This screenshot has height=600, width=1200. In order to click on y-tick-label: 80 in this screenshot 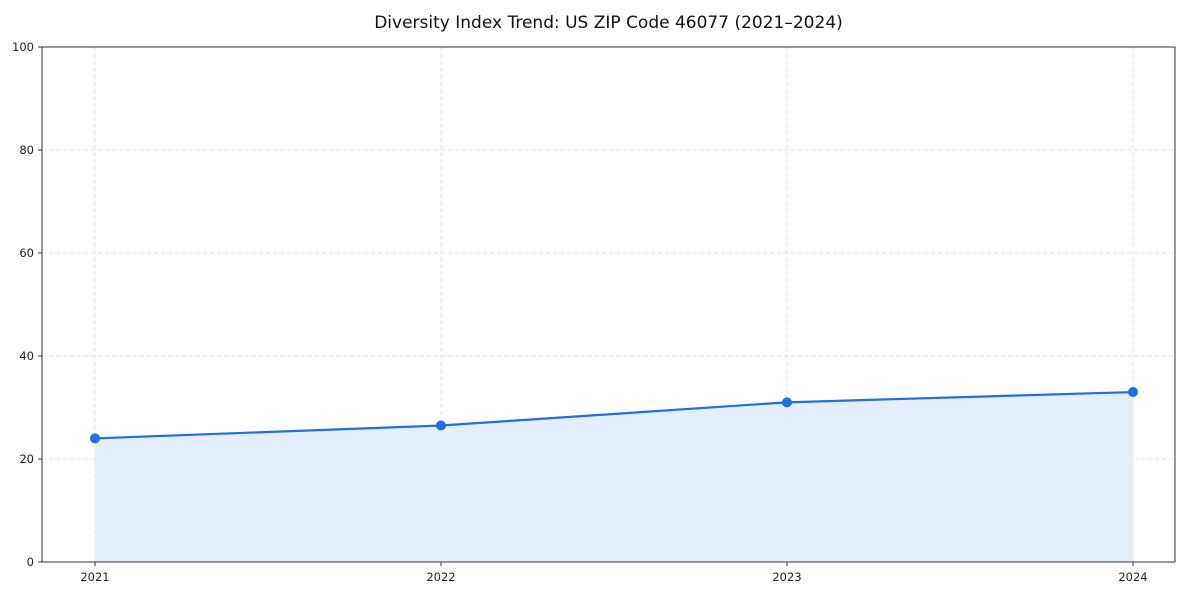, I will do `click(26, 150)`.